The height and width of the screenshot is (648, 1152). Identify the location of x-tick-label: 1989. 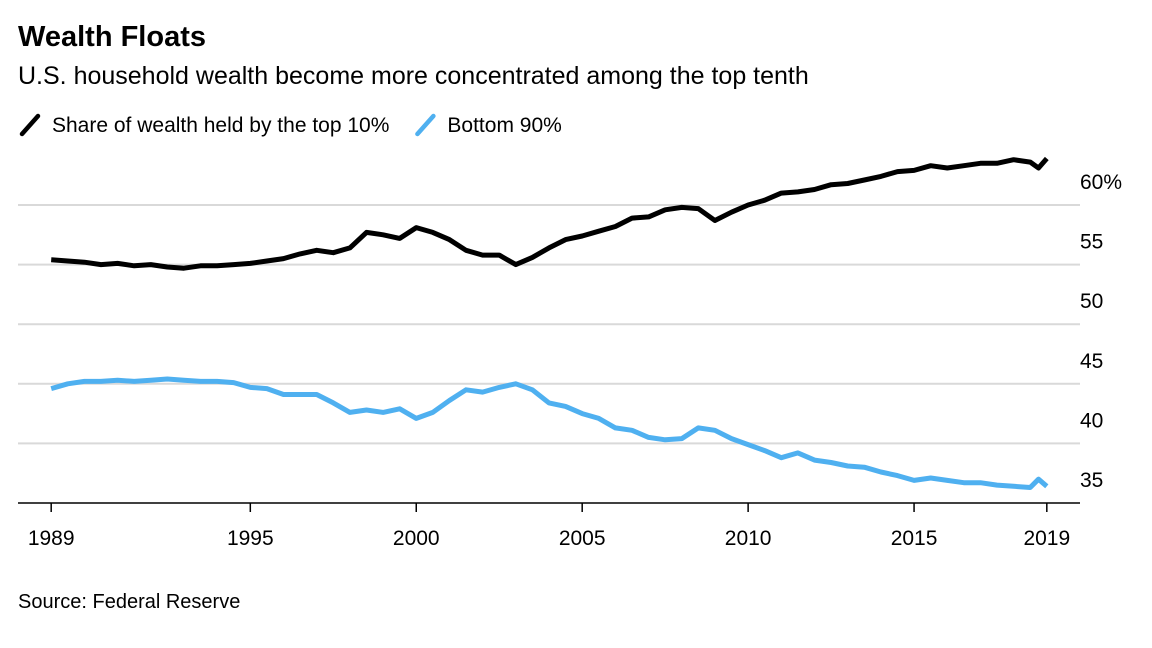
(51, 538).